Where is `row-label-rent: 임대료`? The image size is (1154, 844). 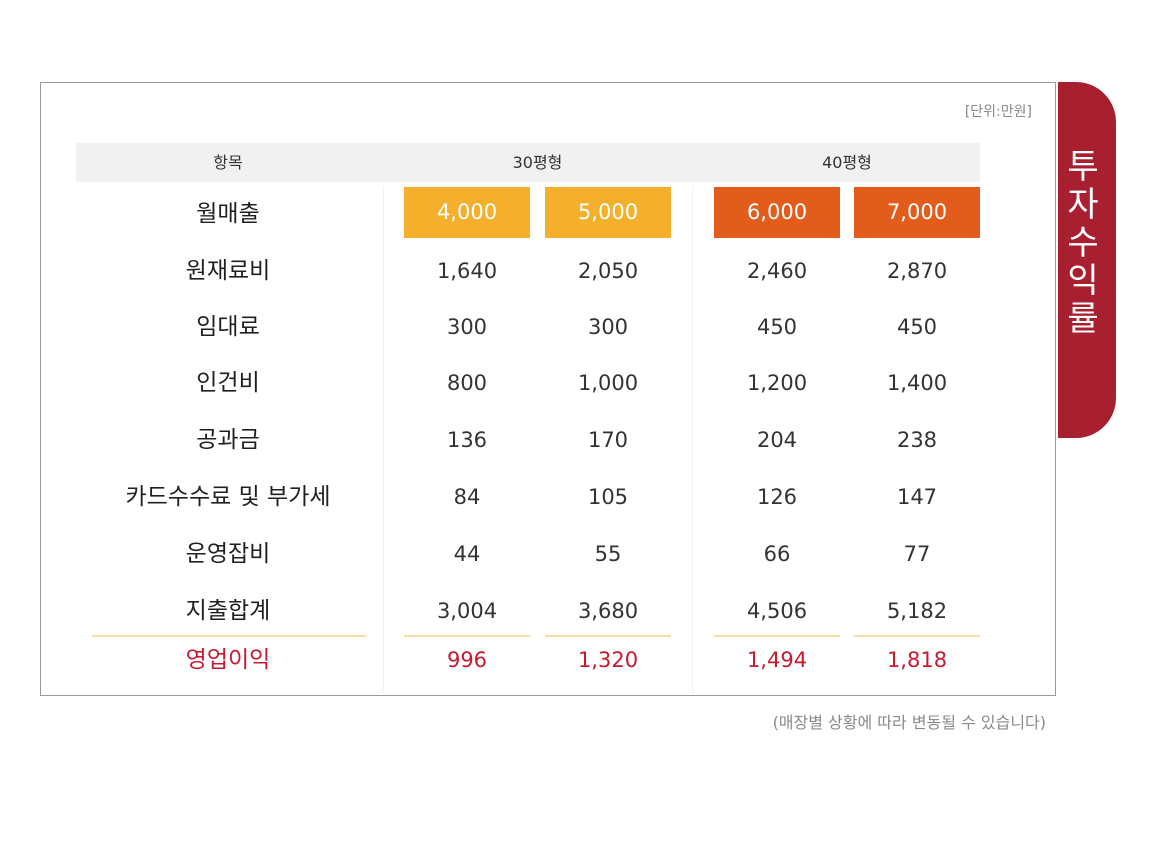
row-label-rent: 임대료 is located at coordinates (228, 327).